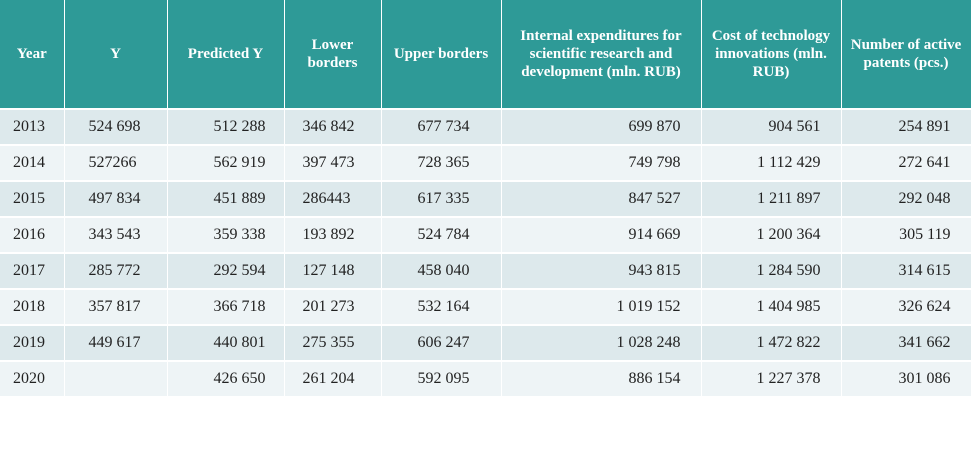  I want to click on cell-lower-border: 275 355, so click(333, 342).